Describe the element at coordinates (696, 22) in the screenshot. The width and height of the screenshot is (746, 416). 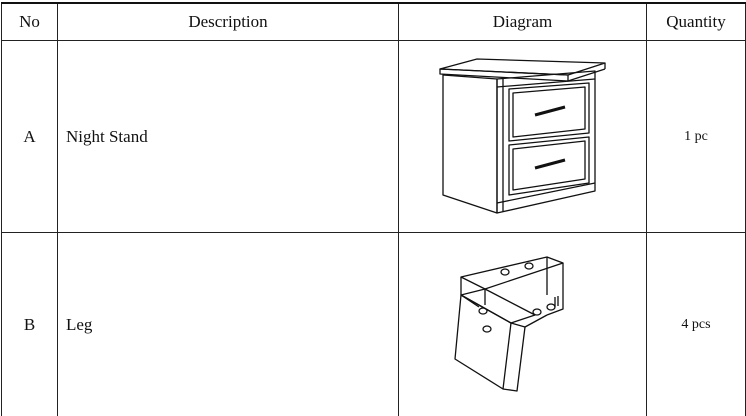
I see `header-cell: Quantity` at that location.